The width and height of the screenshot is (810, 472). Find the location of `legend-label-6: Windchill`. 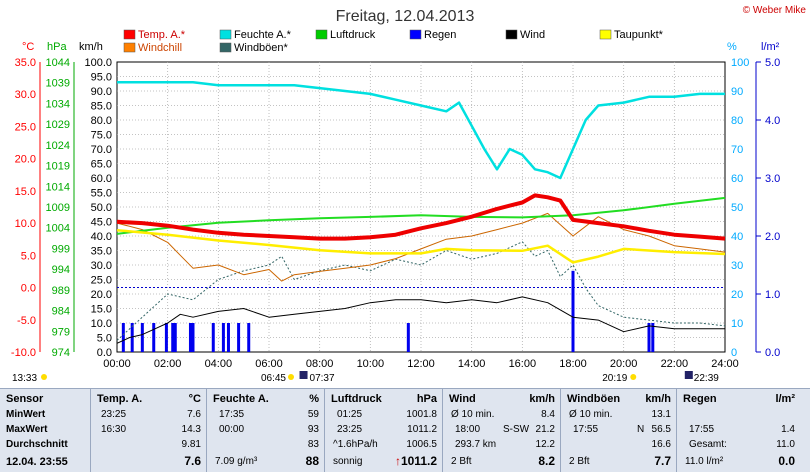

legend-label-6: Windchill is located at coordinates (160, 48).